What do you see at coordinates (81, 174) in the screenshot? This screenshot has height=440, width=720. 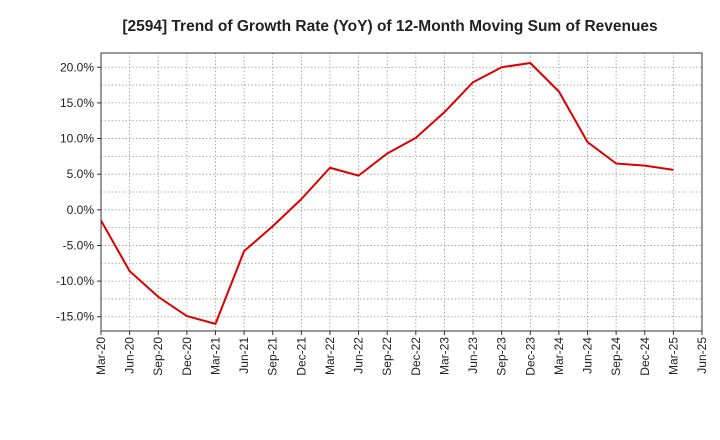 I see `y-tick-label: 5.0%` at bounding box center [81, 174].